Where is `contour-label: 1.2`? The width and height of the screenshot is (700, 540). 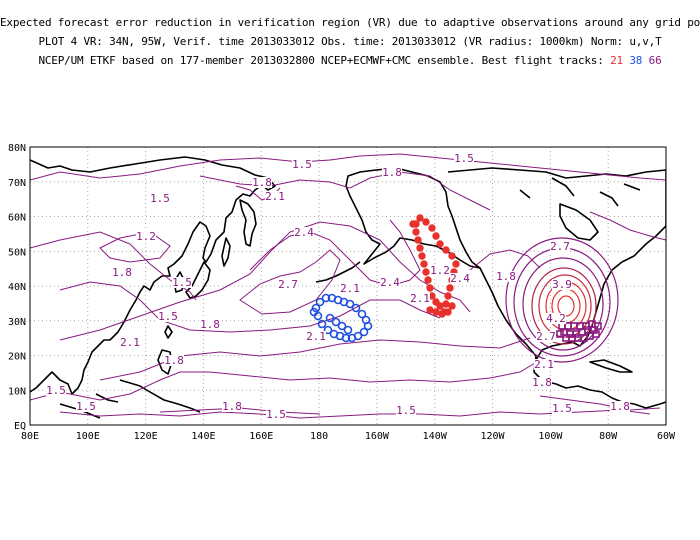 contour-label: 1.2 is located at coordinates (146, 236).